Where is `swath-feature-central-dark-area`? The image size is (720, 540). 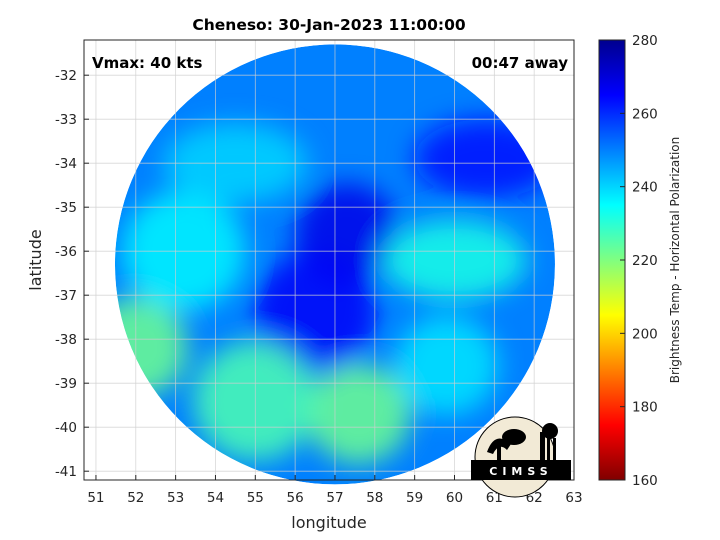 swath-feature-central-dark-area is located at coordinates (315, 312).